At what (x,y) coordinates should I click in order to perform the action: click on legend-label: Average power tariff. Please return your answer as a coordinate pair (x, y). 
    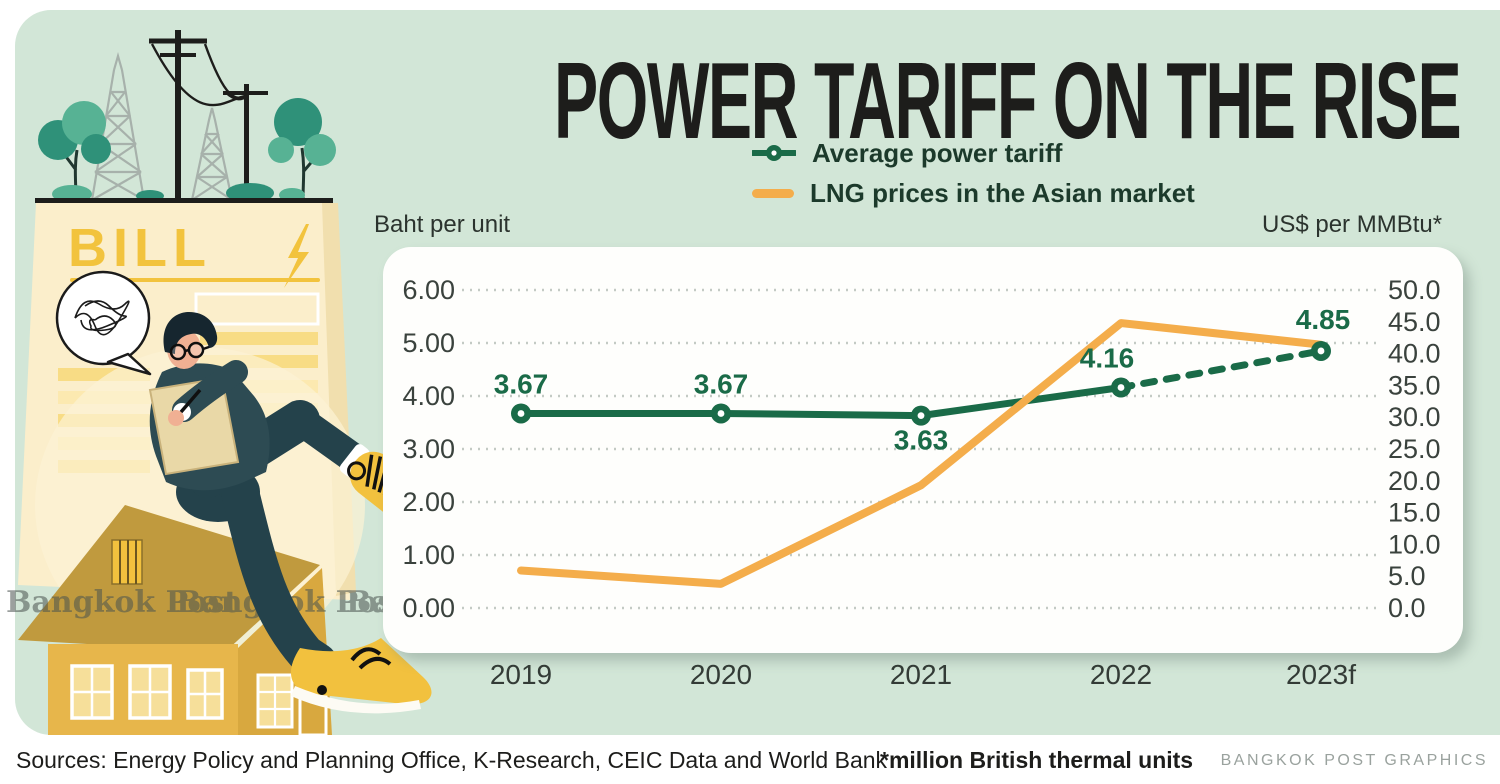
    Looking at the image, I should click on (937, 152).